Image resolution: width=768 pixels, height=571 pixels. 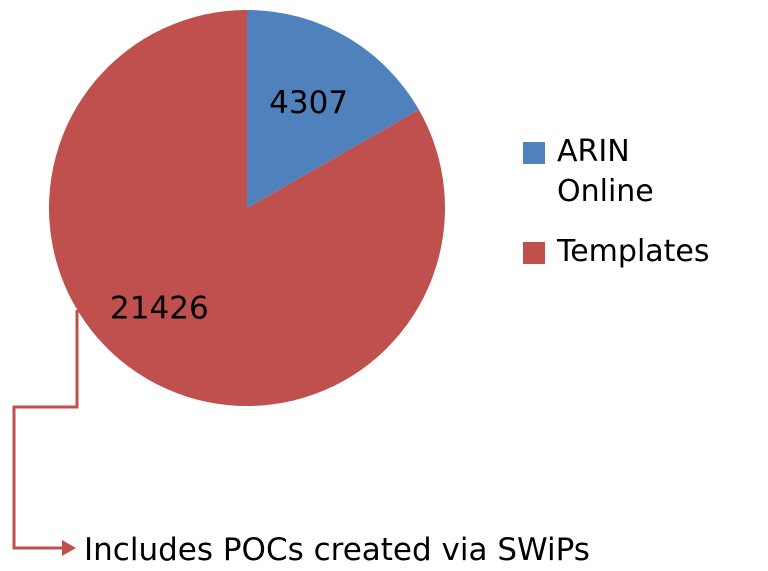 What do you see at coordinates (337, 550) in the screenshot?
I see `annotation: Includes POCs created via SWiPs` at bounding box center [337, 550].